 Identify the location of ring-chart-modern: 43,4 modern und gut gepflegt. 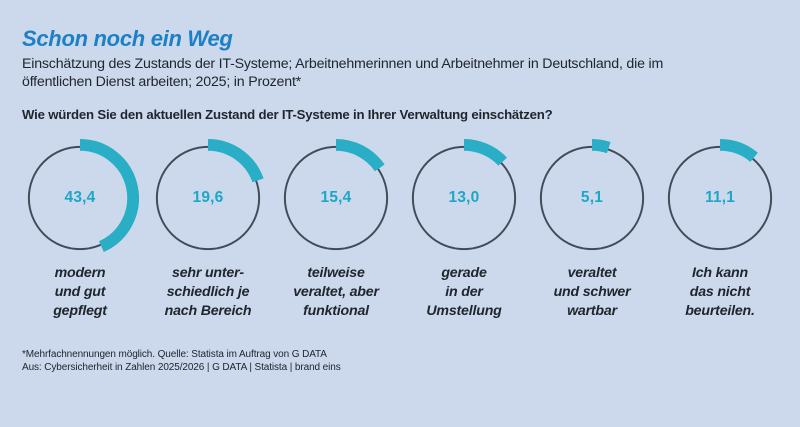
(80, 230).